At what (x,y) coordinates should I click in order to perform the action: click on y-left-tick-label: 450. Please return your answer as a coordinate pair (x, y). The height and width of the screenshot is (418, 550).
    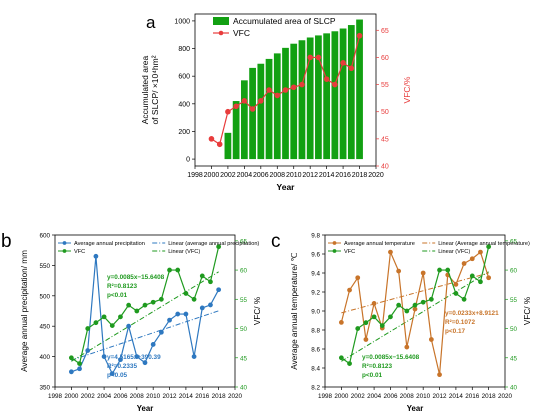
    Looking at the image, I should click on (44, 327).